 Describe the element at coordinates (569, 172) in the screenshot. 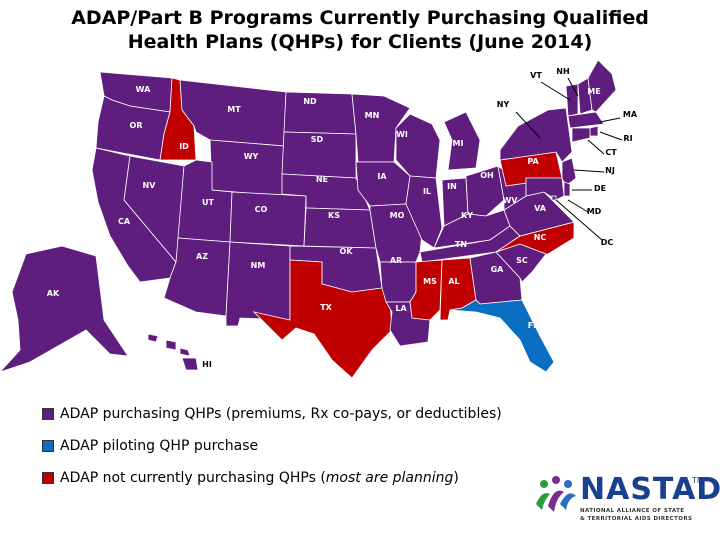

I see `state-nj` at that location.